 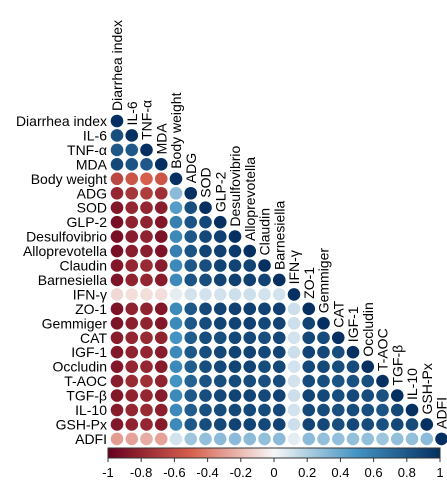 What do you see at coordinates (191, 294) in the screenshot?
I see `cell-ifn-gamma--adg` at bounding box center [191, 294].